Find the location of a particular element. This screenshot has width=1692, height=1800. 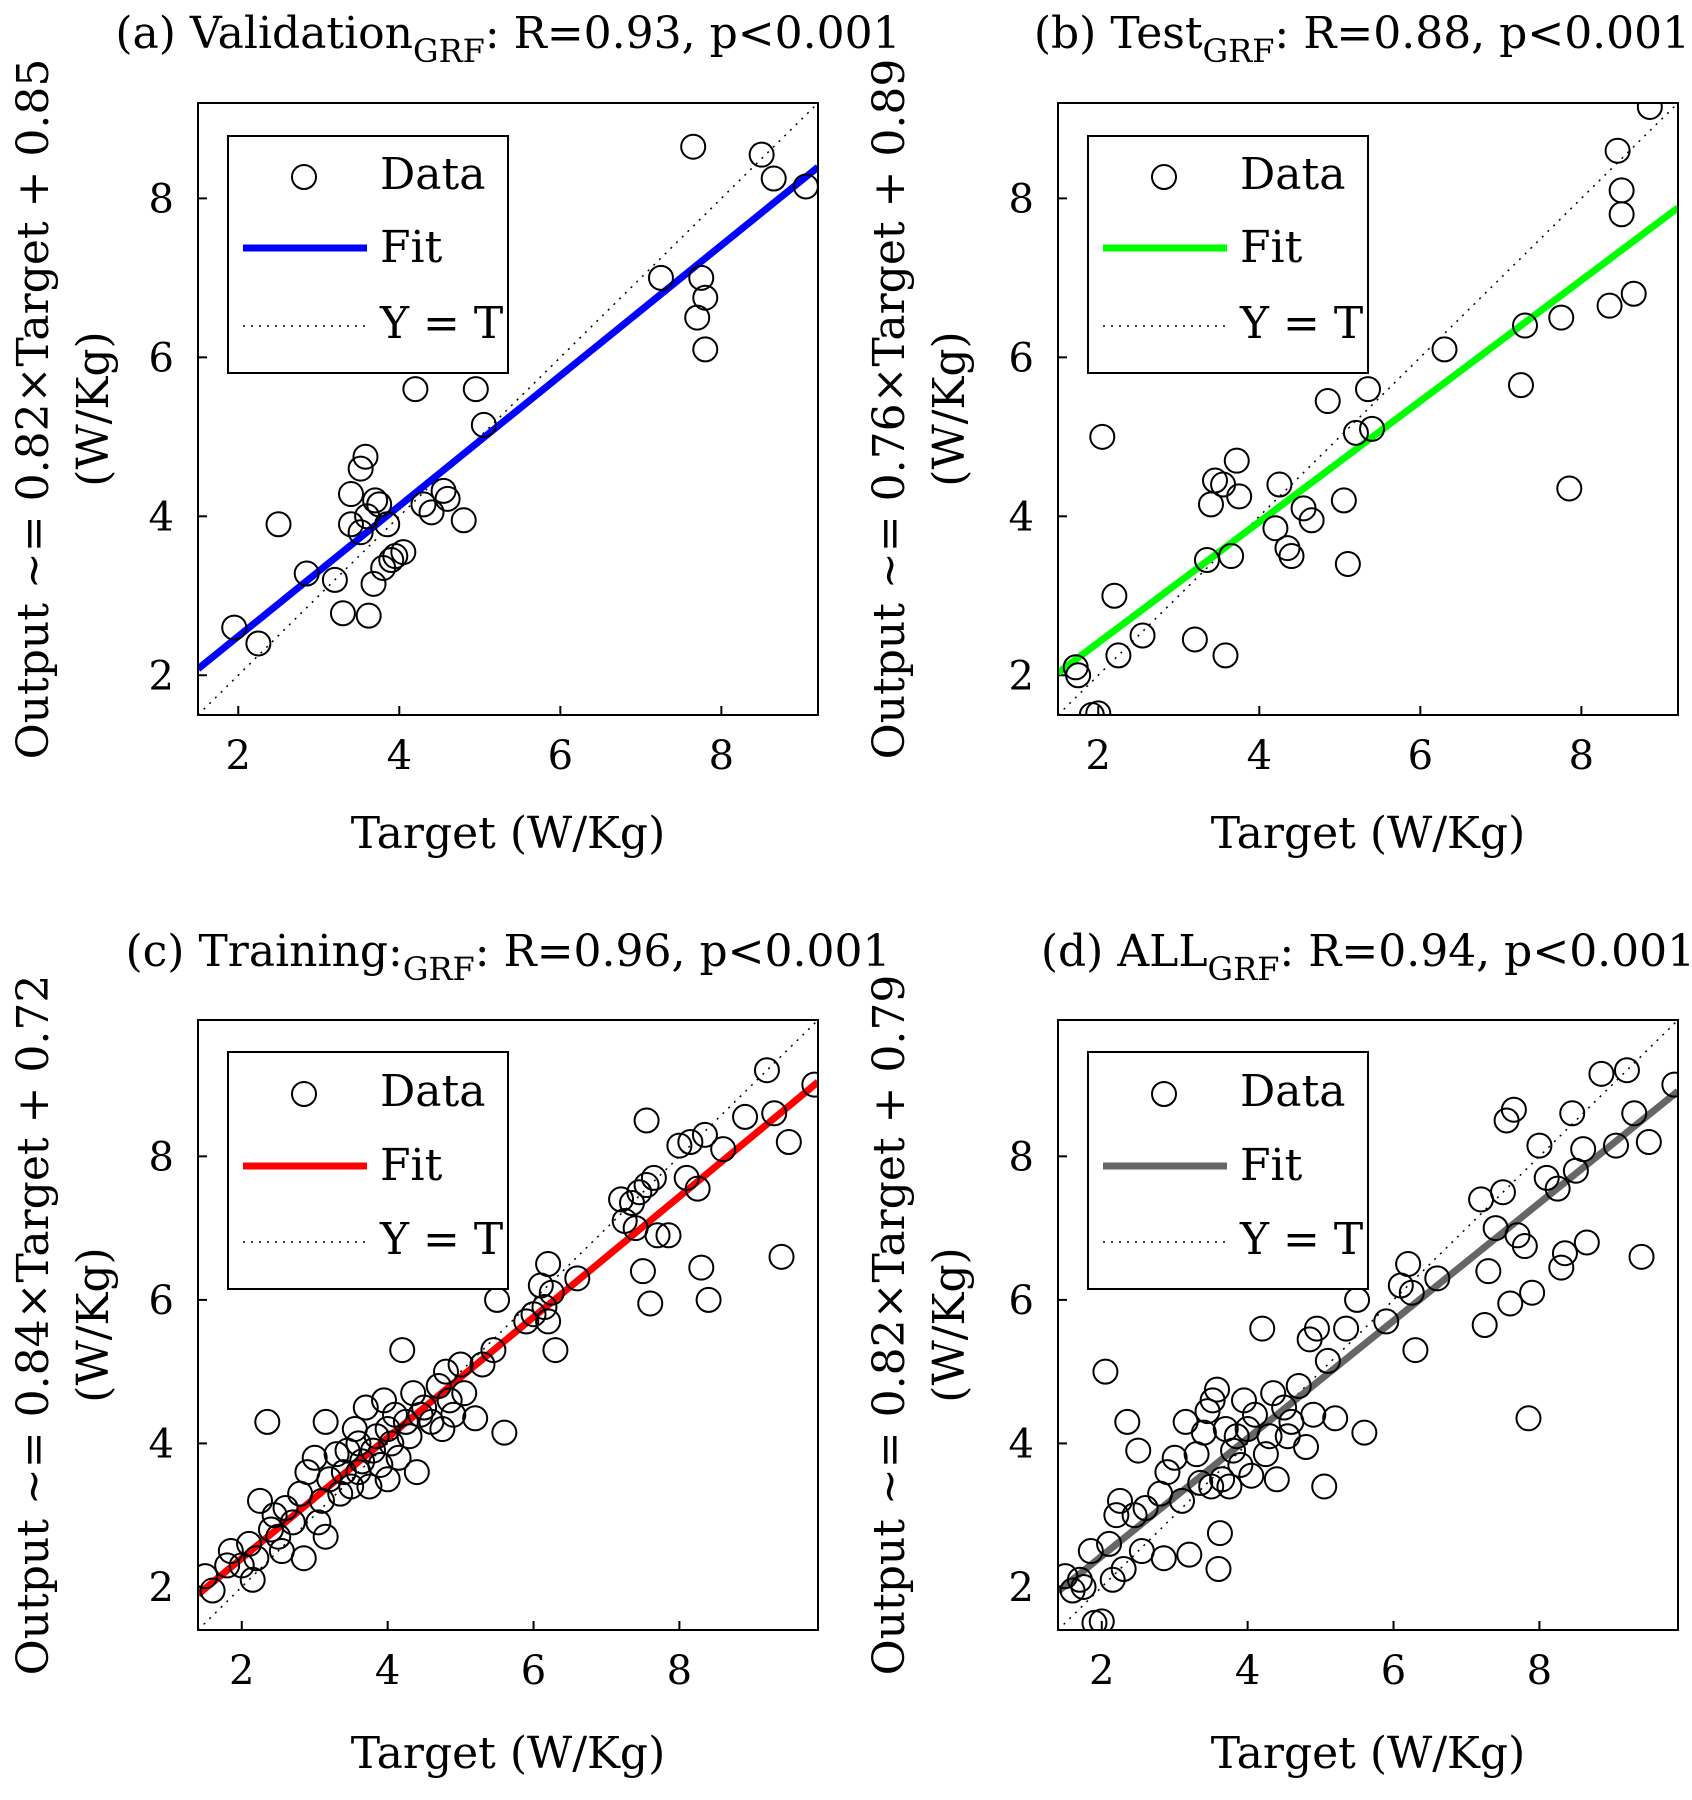

panel-c-plot: 2 4 6 8 2 4 6 8 is located at coordinates (483, 1357).